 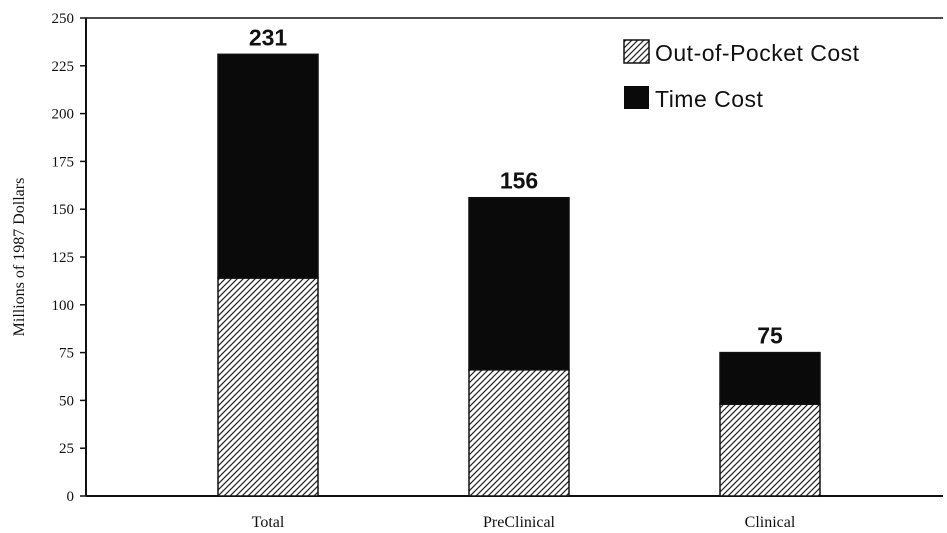 What do you see at coordinates (19, 257) in the screenshot?
I see `y-axis-label: Millions of 1987 Dollars` at bounding box center [19, 257].